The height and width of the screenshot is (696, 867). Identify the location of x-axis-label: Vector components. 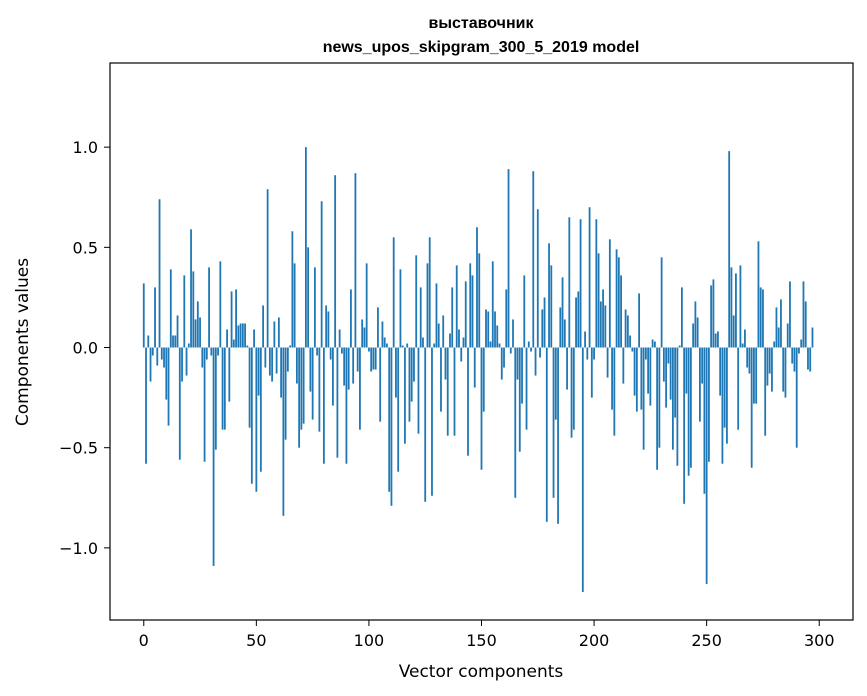
(481, 672).